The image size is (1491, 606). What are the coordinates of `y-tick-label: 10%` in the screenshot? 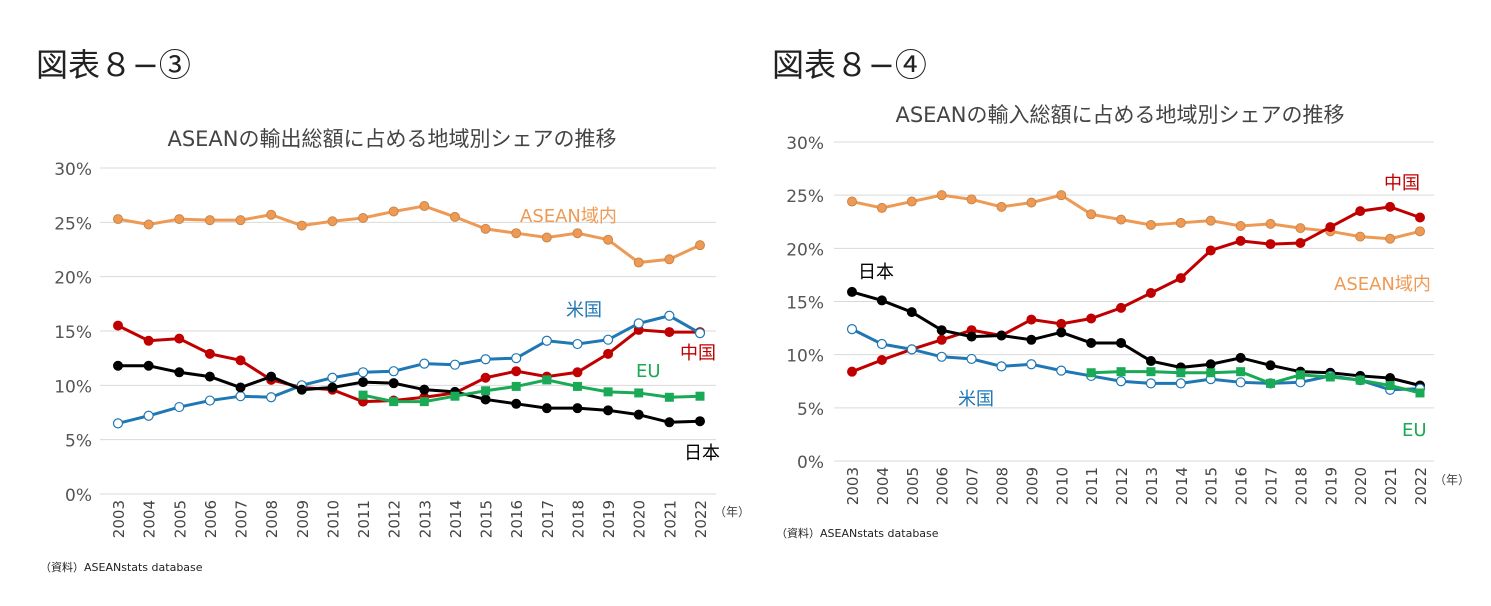 It's located at (805, 357).